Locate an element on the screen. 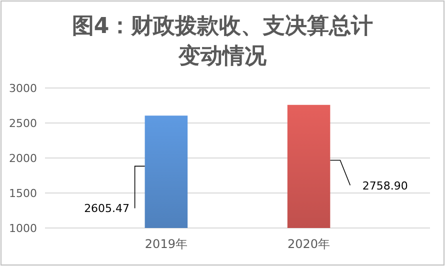 This screenshot has width=445, height=266. x-tick-label: 2019年 is located at coordinates (166, 244).